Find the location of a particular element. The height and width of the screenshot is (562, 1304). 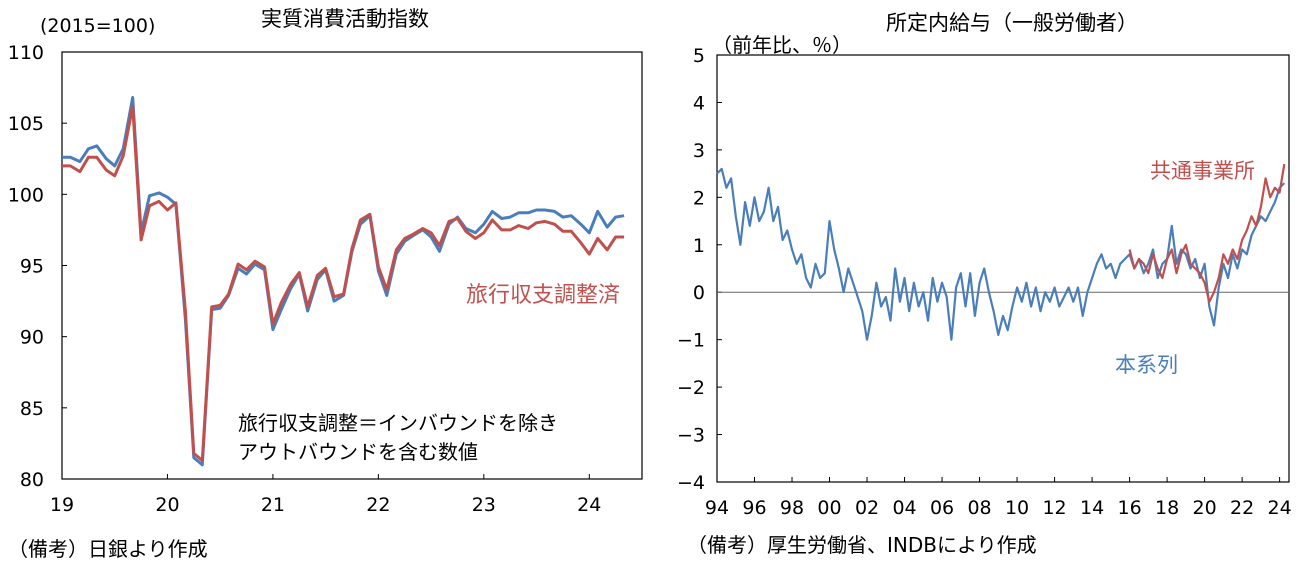

left-y-tick-label: 110 is located at coordinates (26, 53).